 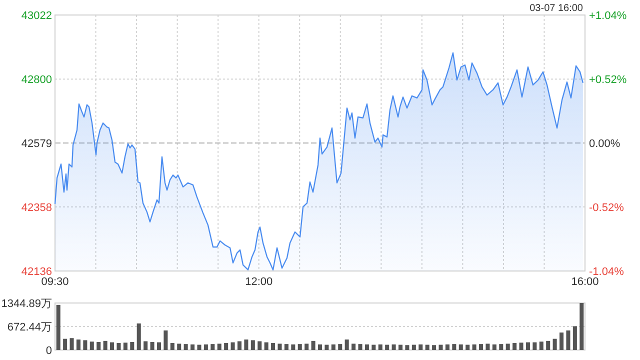 What do you see at coordinates (606, 208) in the screenshot?
I see `y2-tick-label: -0.52%` at bounding box center [606, 208].